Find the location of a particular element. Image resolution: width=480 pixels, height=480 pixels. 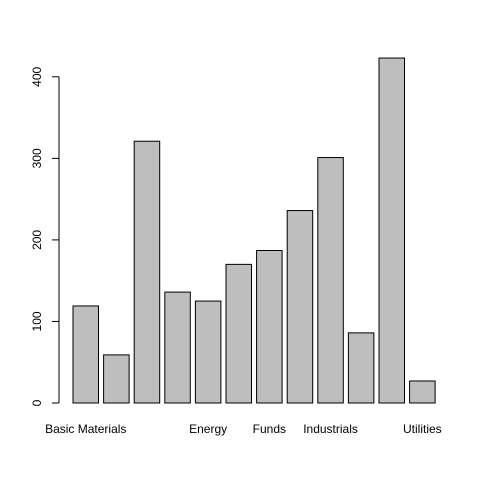

x-category-label: Energy is located at coordinates (208, 429).